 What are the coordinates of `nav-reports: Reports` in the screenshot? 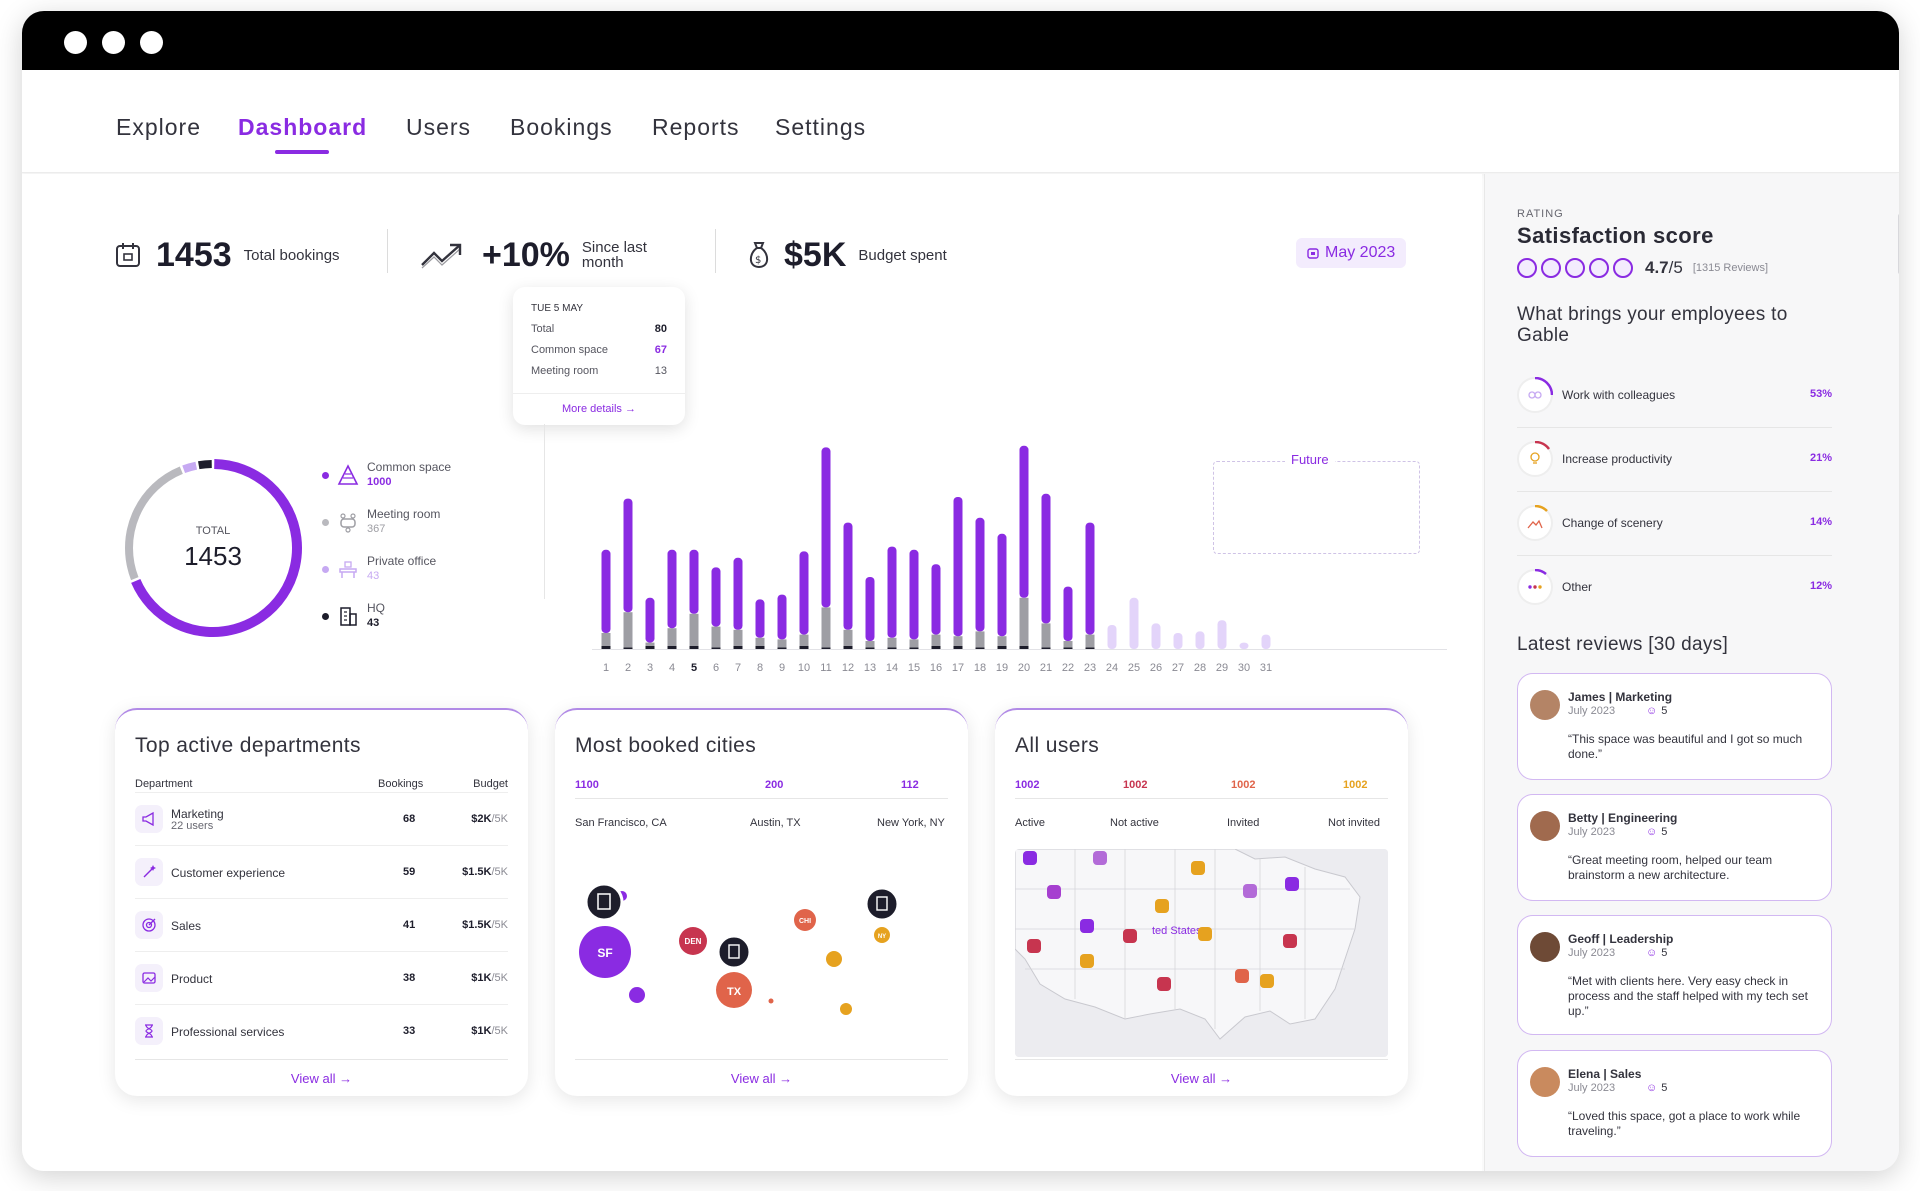 It's located at (696, 127).